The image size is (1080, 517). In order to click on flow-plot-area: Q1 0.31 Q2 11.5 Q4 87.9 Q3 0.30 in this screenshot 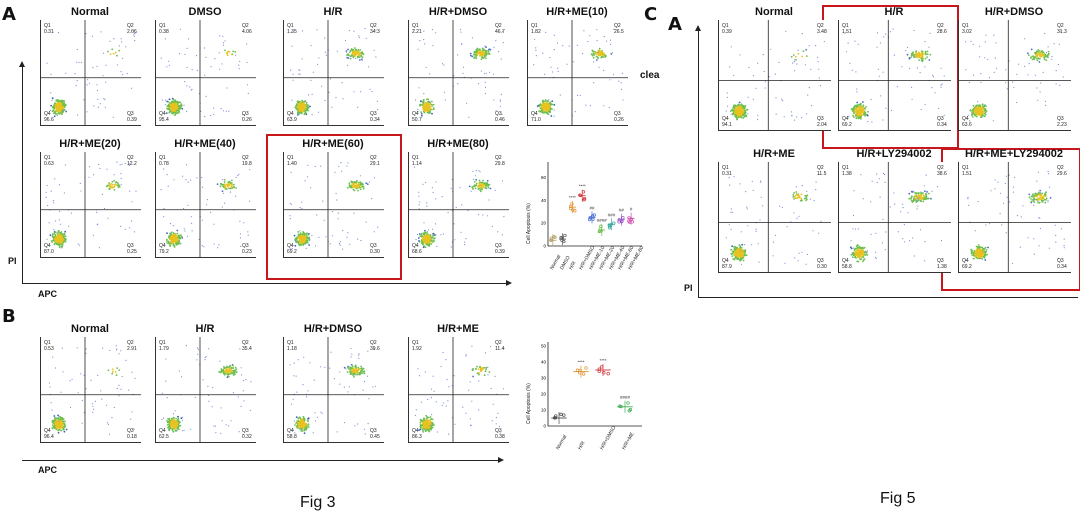, I will do `click(774, 217)`.